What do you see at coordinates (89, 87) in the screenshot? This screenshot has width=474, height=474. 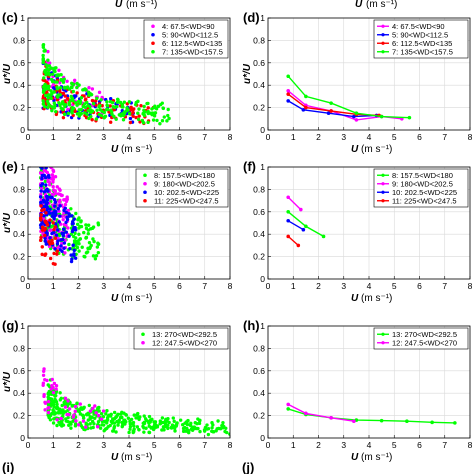 I see `scatter-point-c-s0` at bounding box center [89, 87].